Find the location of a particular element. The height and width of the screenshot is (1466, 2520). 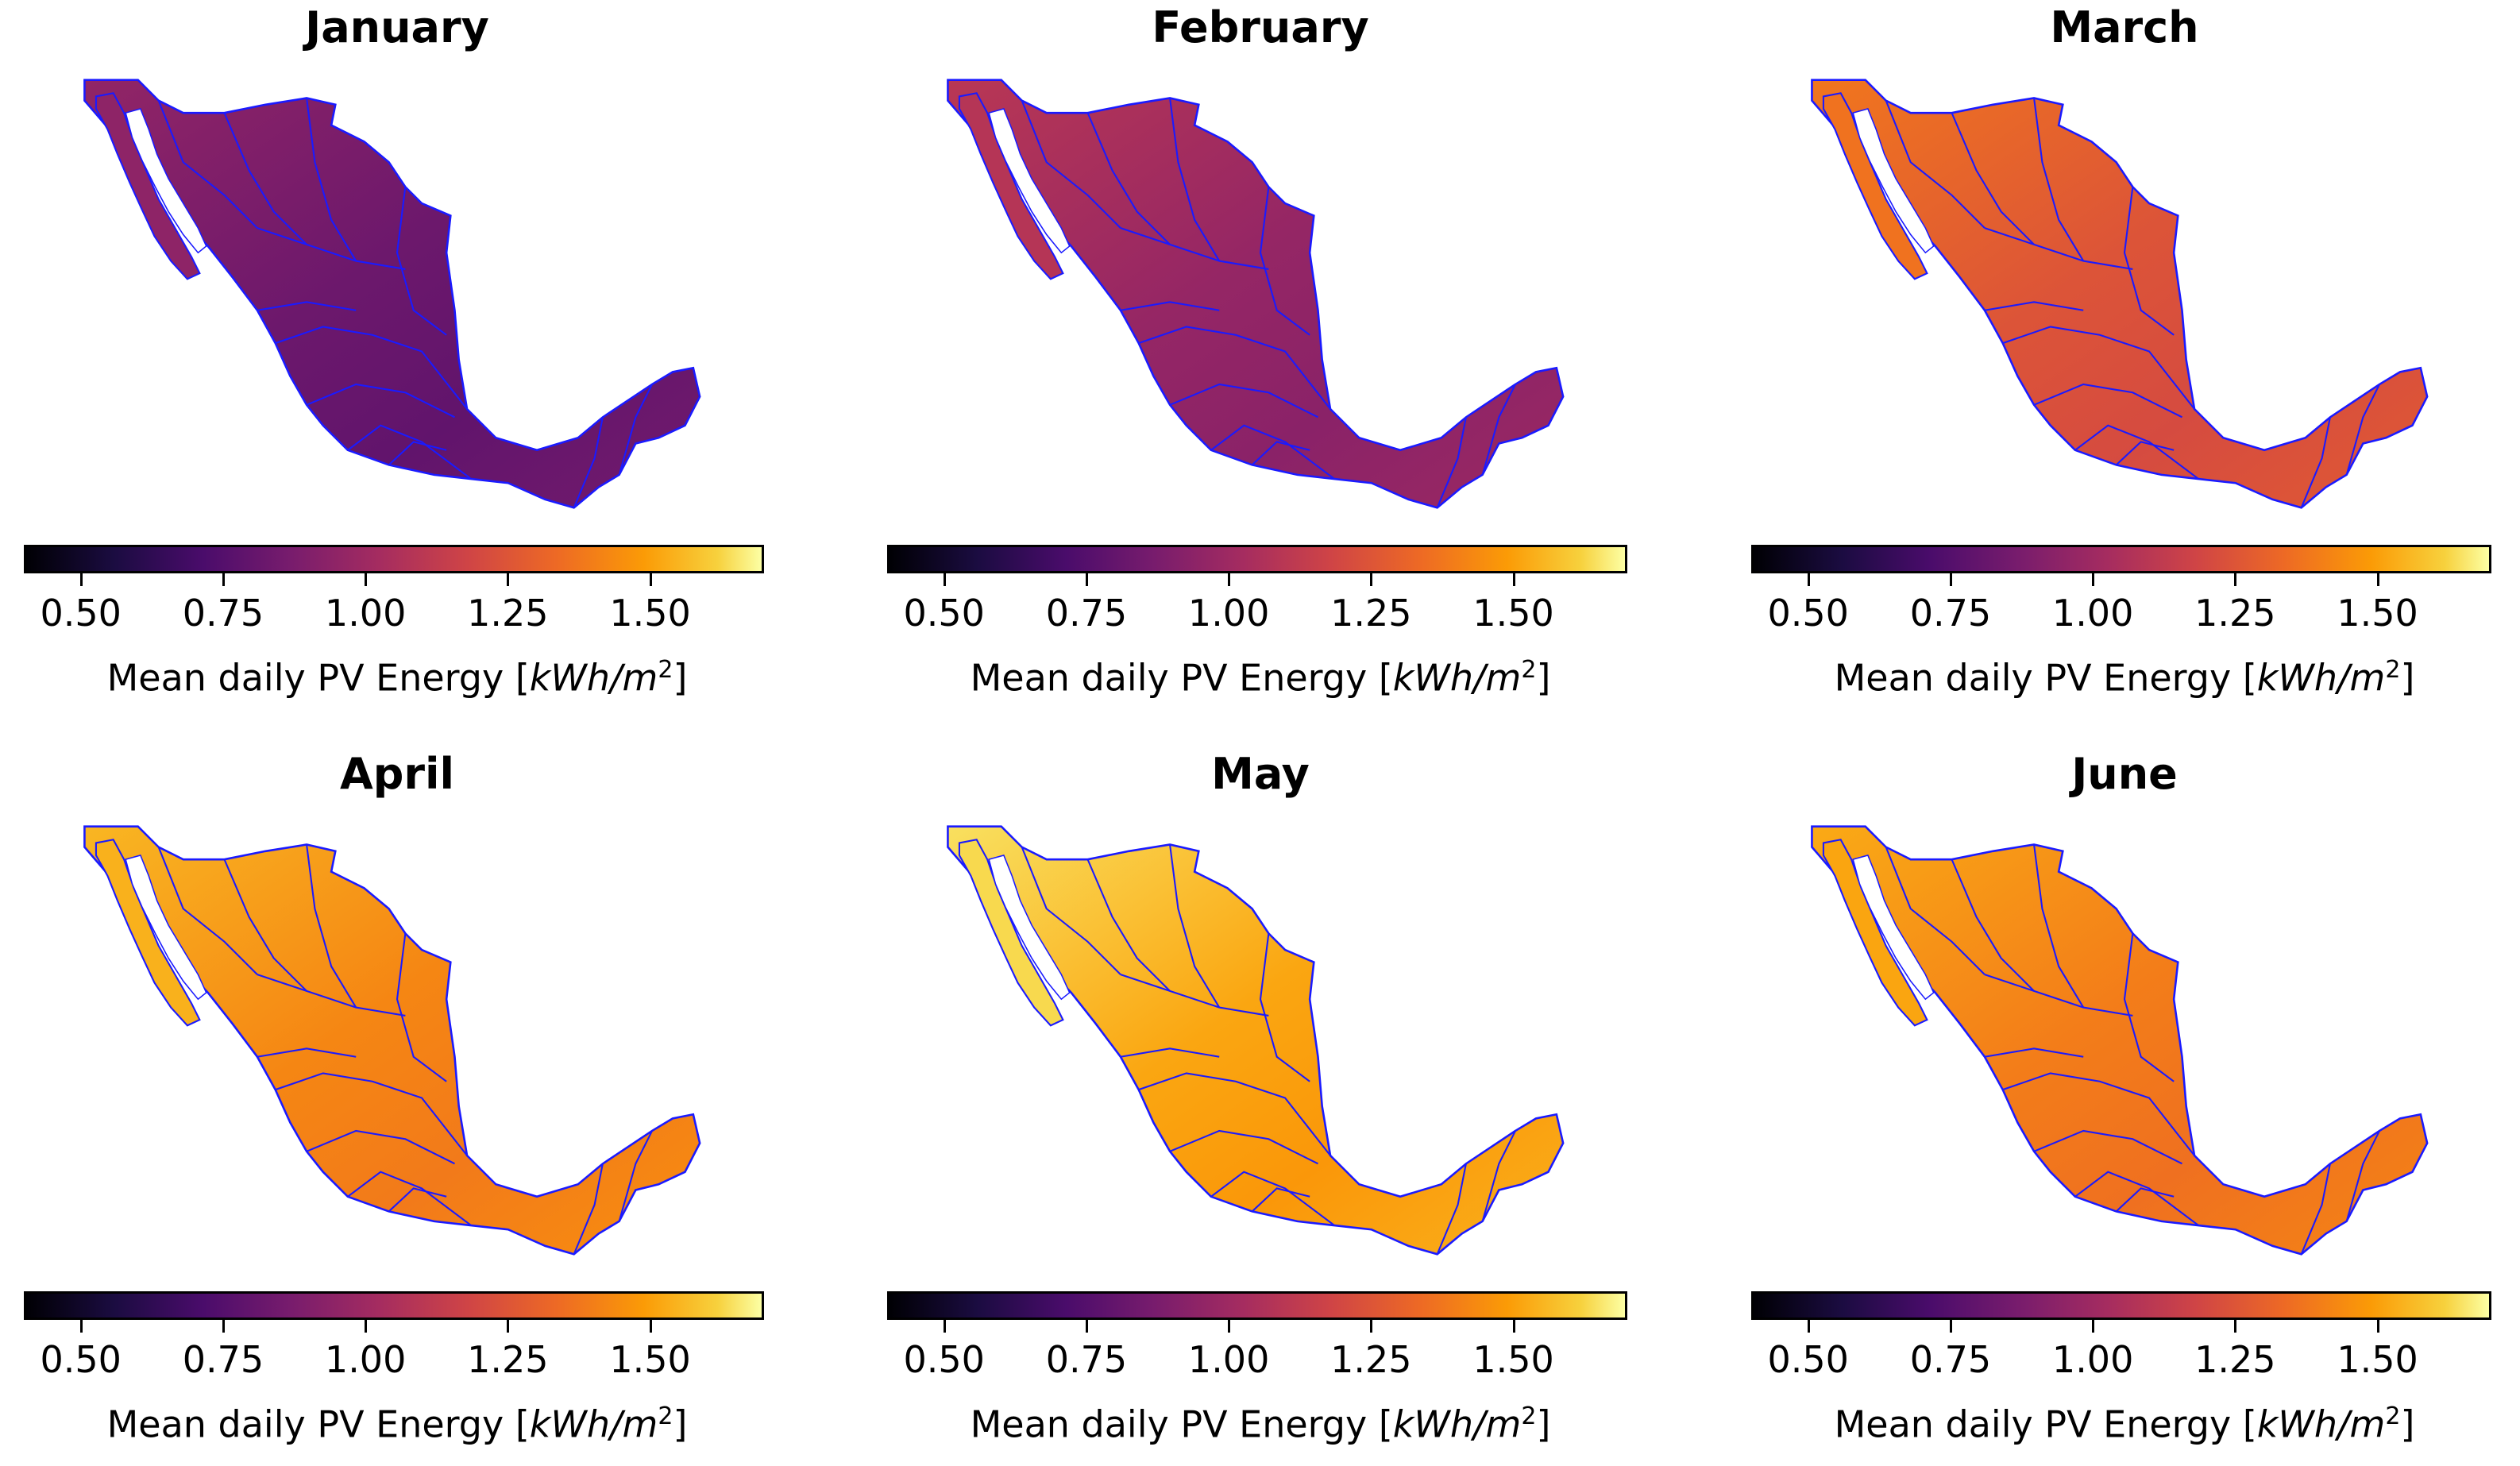

panel-title: February is located at coordinates (1260, 27).